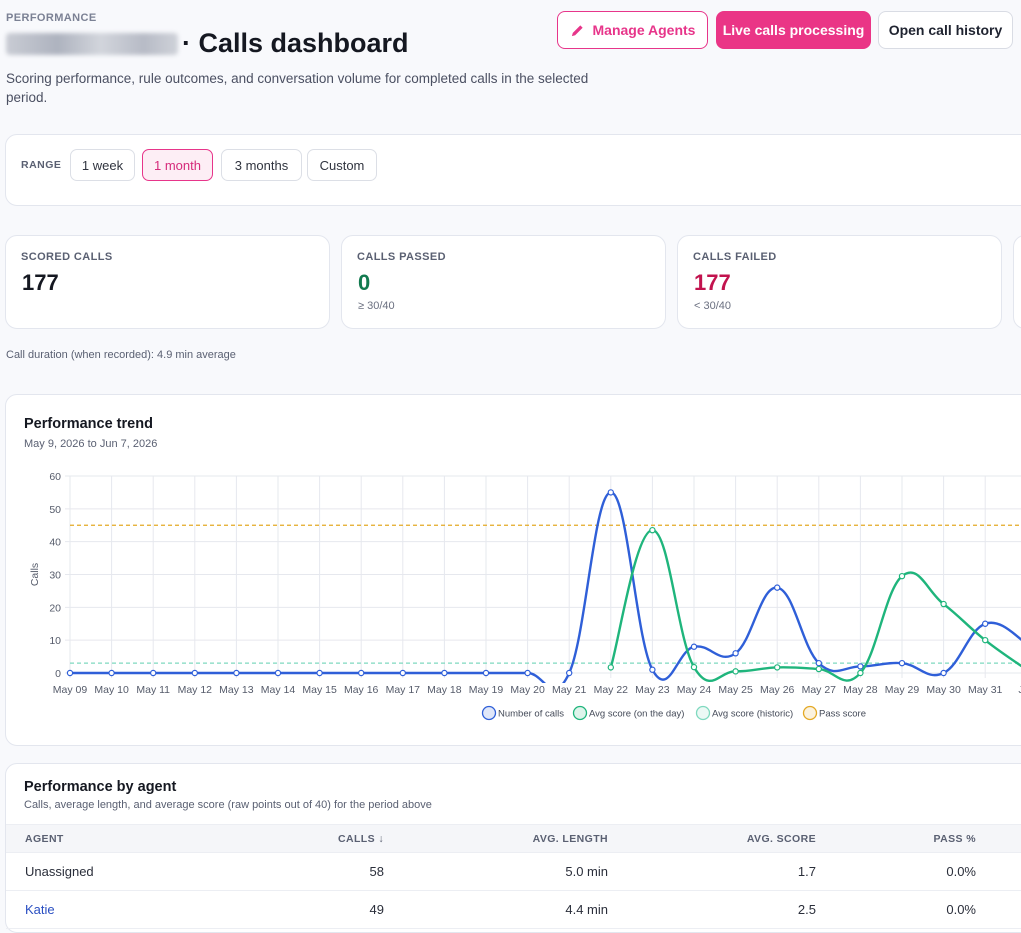 Image resolution: width=1021 pixels, height=933 pixels. I want to click on range-1-month: 1 month, so click(177, 165).